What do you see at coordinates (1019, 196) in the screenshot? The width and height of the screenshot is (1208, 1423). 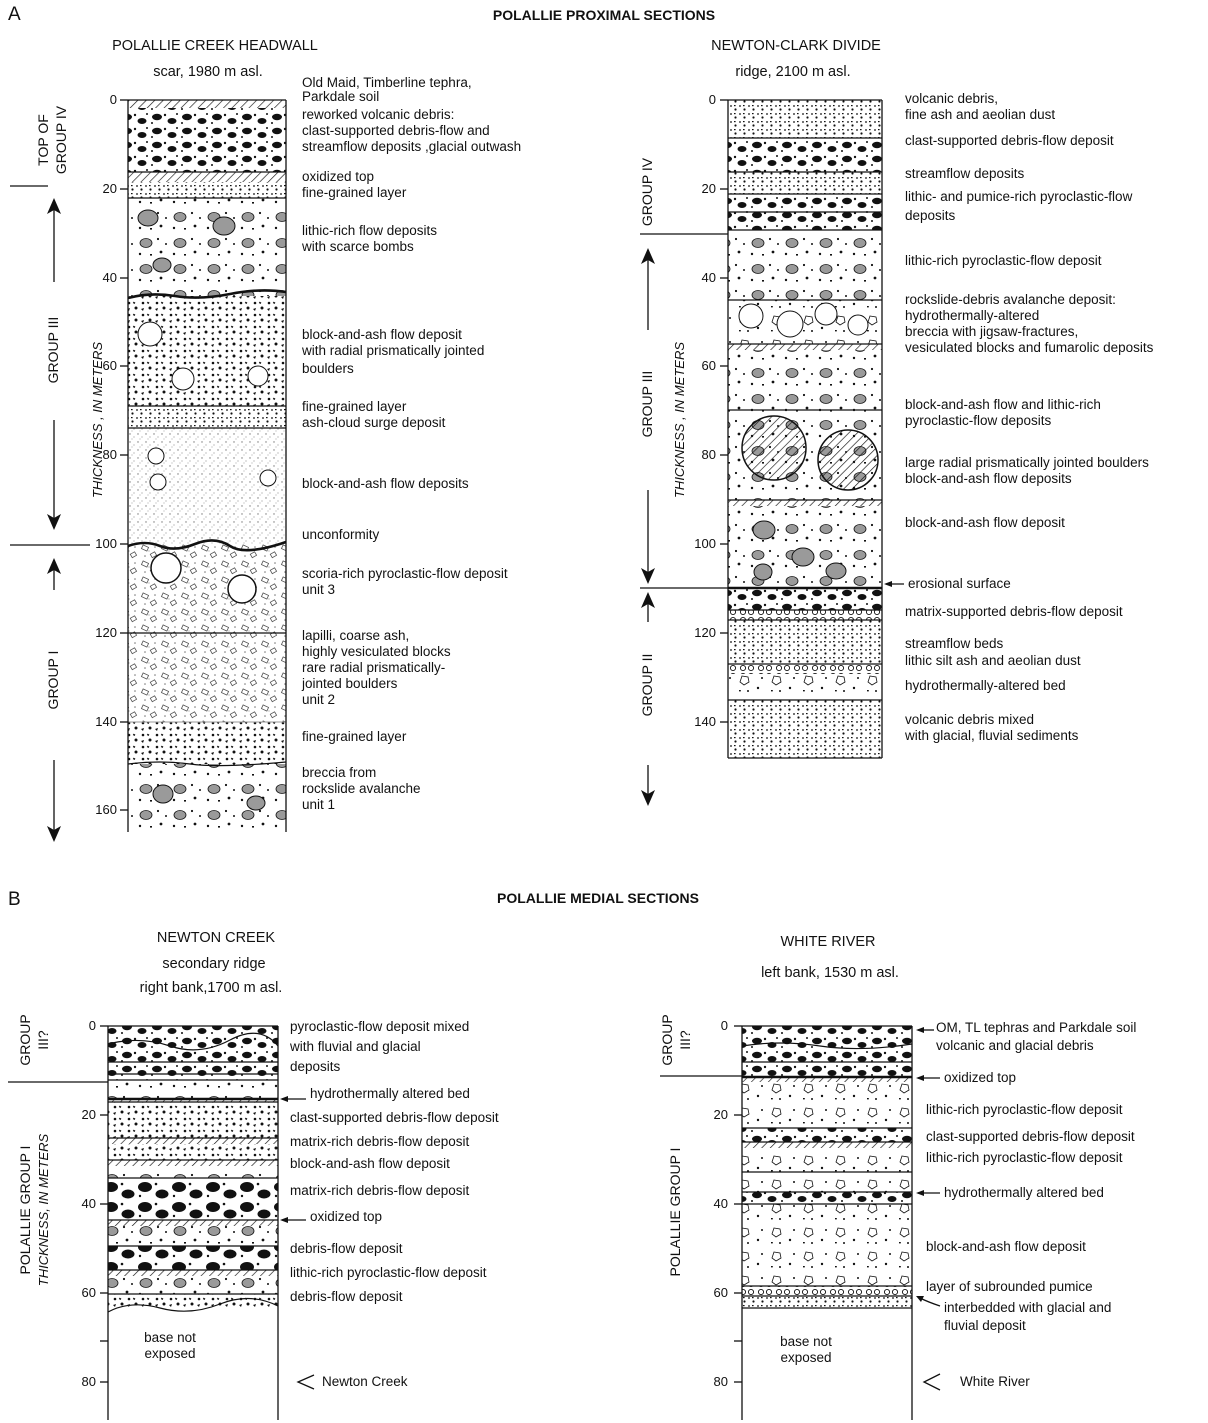 I see `divide-label: lithic- and pumice-rich pyroclastic-flow` at bounding box center [1019, 196].